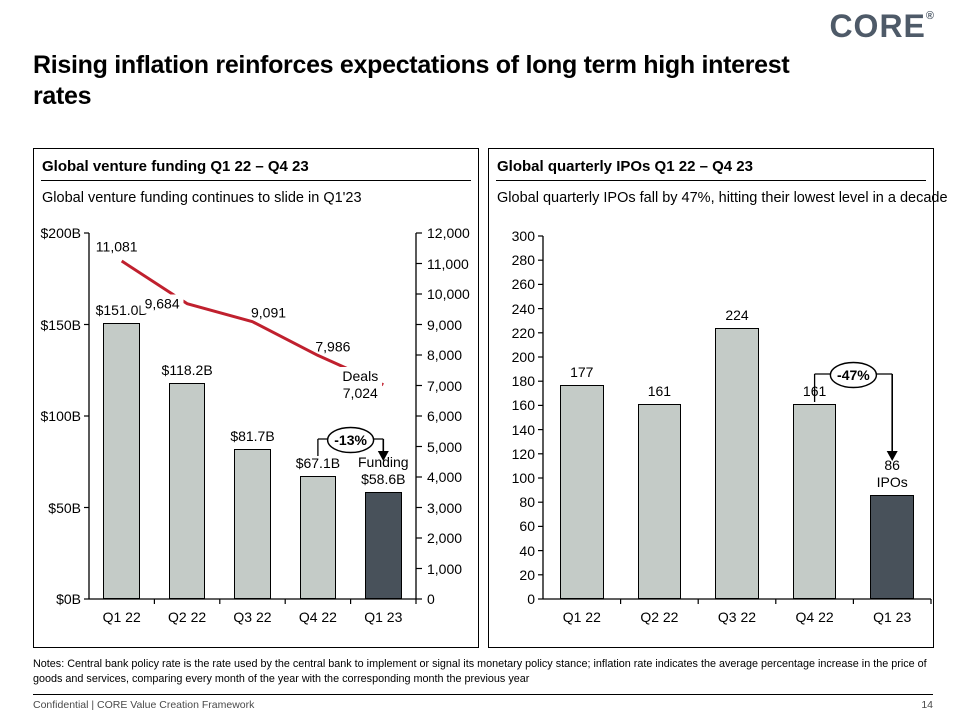 This screenshot has height=720, width=960. Describe the element at coordinates (523, 260) in the screenshot. I see `y-axis-tick-label: 280` at that location.